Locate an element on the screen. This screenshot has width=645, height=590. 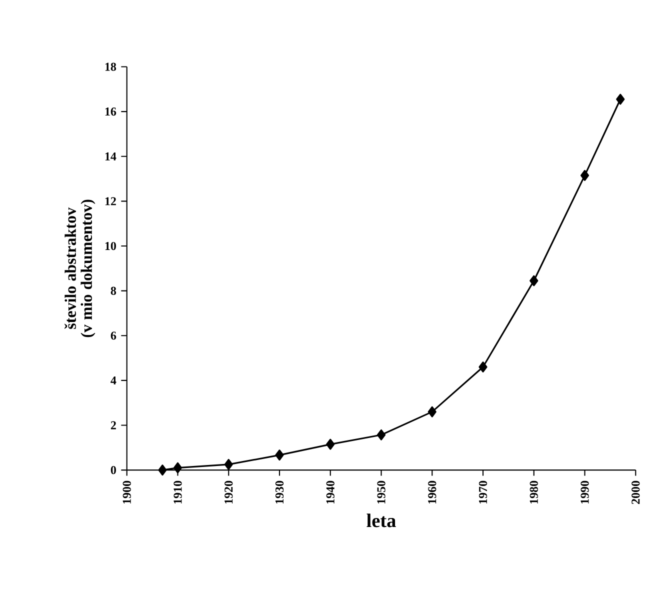
x-tick-label: 1900 is located at coordinates (126, 492).